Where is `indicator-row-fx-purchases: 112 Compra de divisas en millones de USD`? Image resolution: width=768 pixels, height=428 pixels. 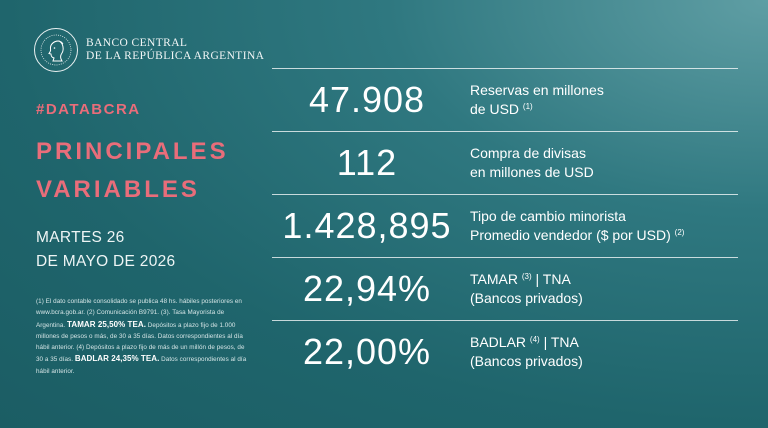
indicator-row-fx-purchases: 112 Compra de divisas en millones de USD is located at coordinates (505, 163).